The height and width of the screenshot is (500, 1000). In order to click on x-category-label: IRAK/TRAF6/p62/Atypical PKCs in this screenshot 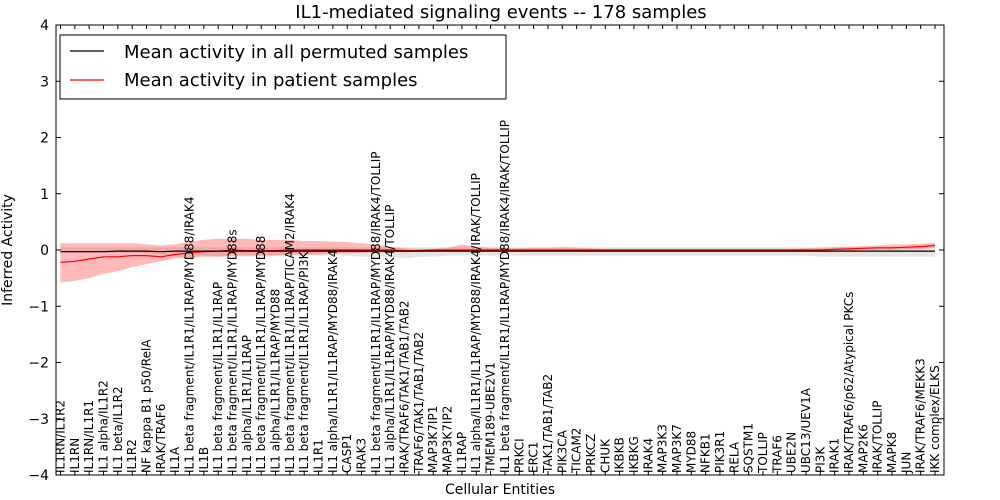, I will do `click(849, 382)`.